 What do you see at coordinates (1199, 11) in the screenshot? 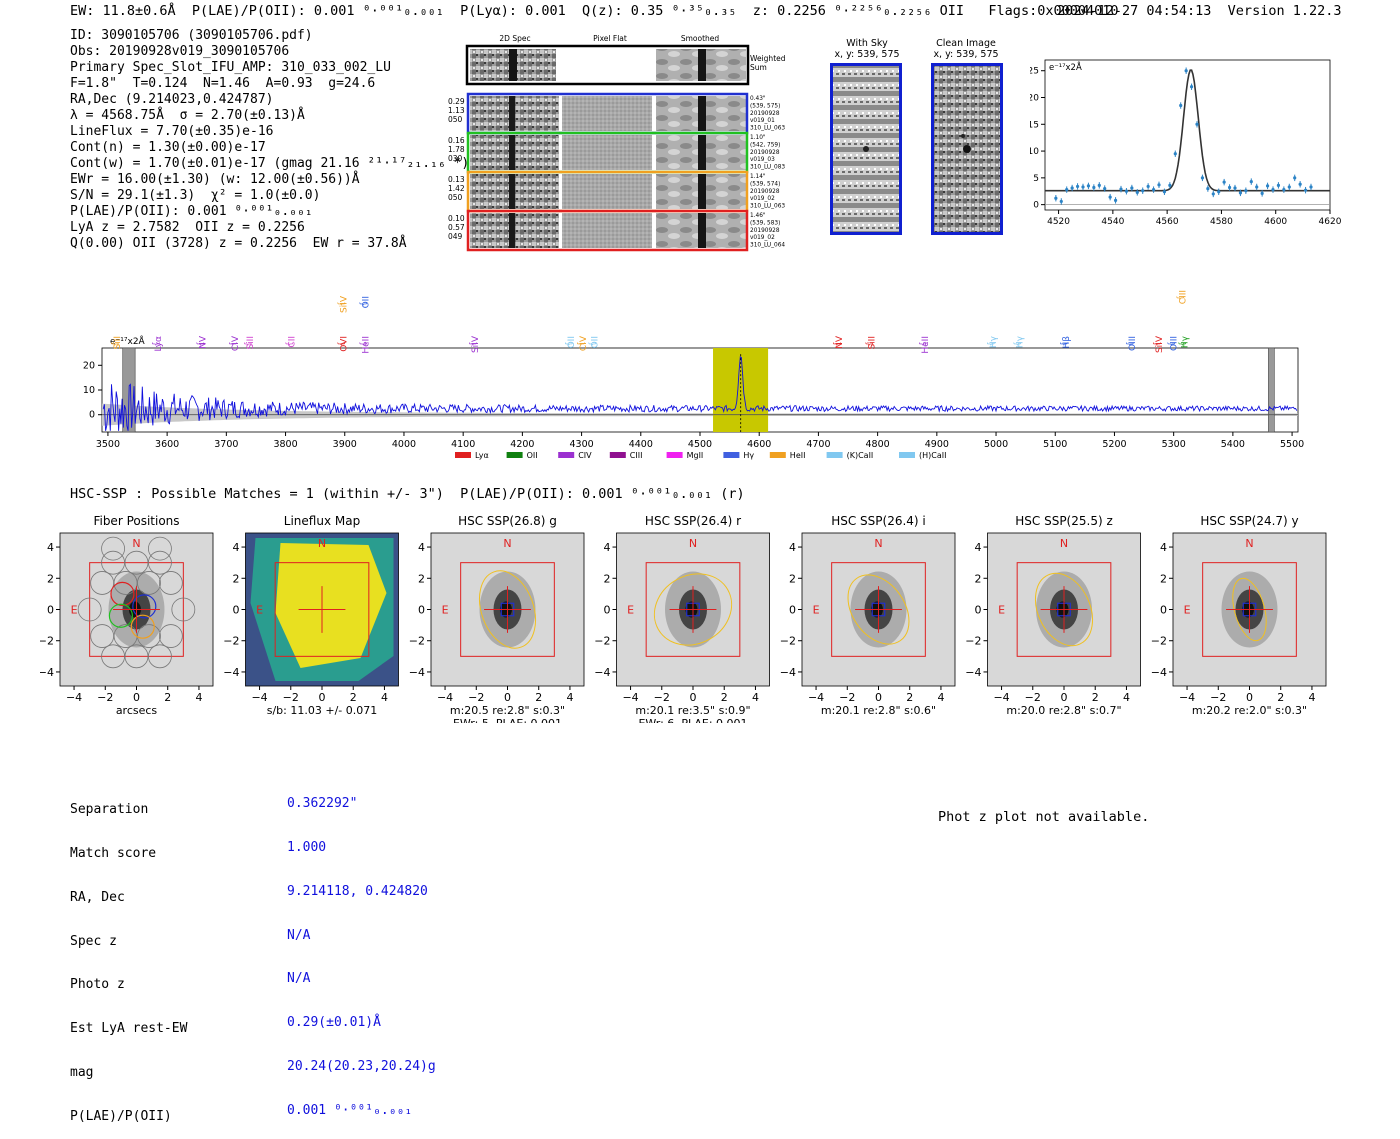
I see `header-timestamp-version: 2024-12-27 04:54:13 Version 1.22.3` at bounding box center [1199, 11].